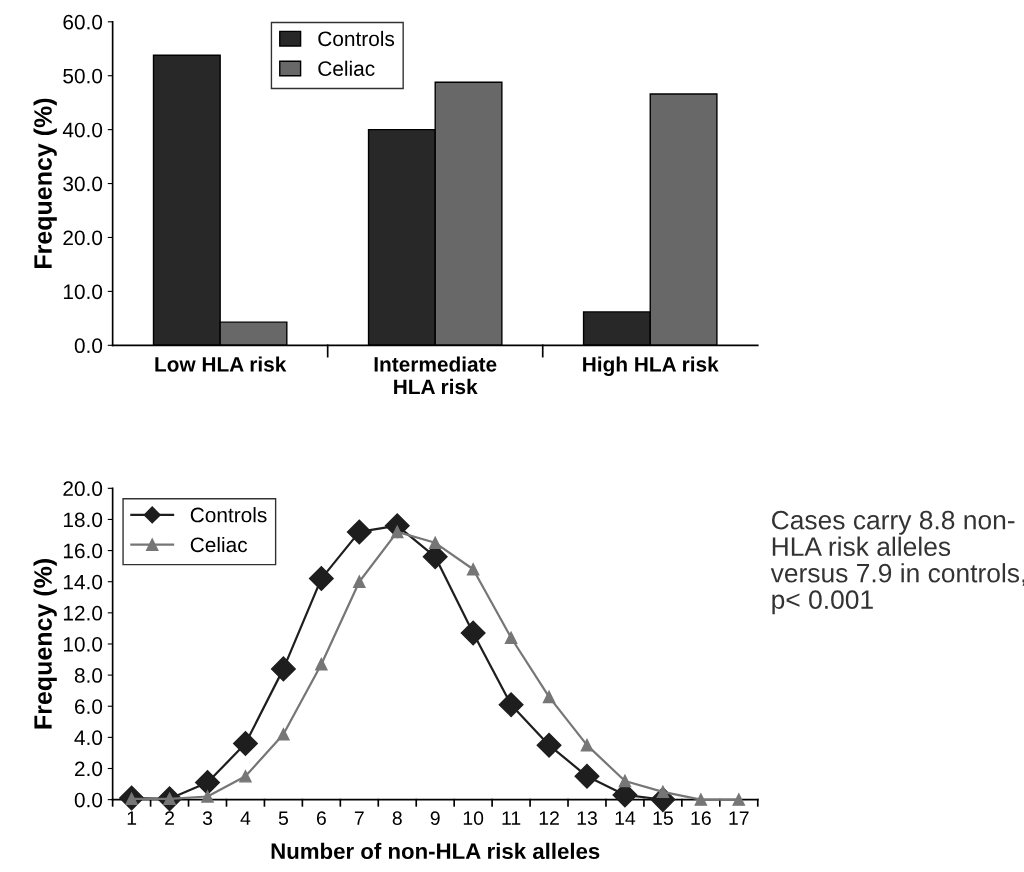 This screenshot has height=872, width=1024. I want to click on y-tick-label: 18.0, so click(83, 520).